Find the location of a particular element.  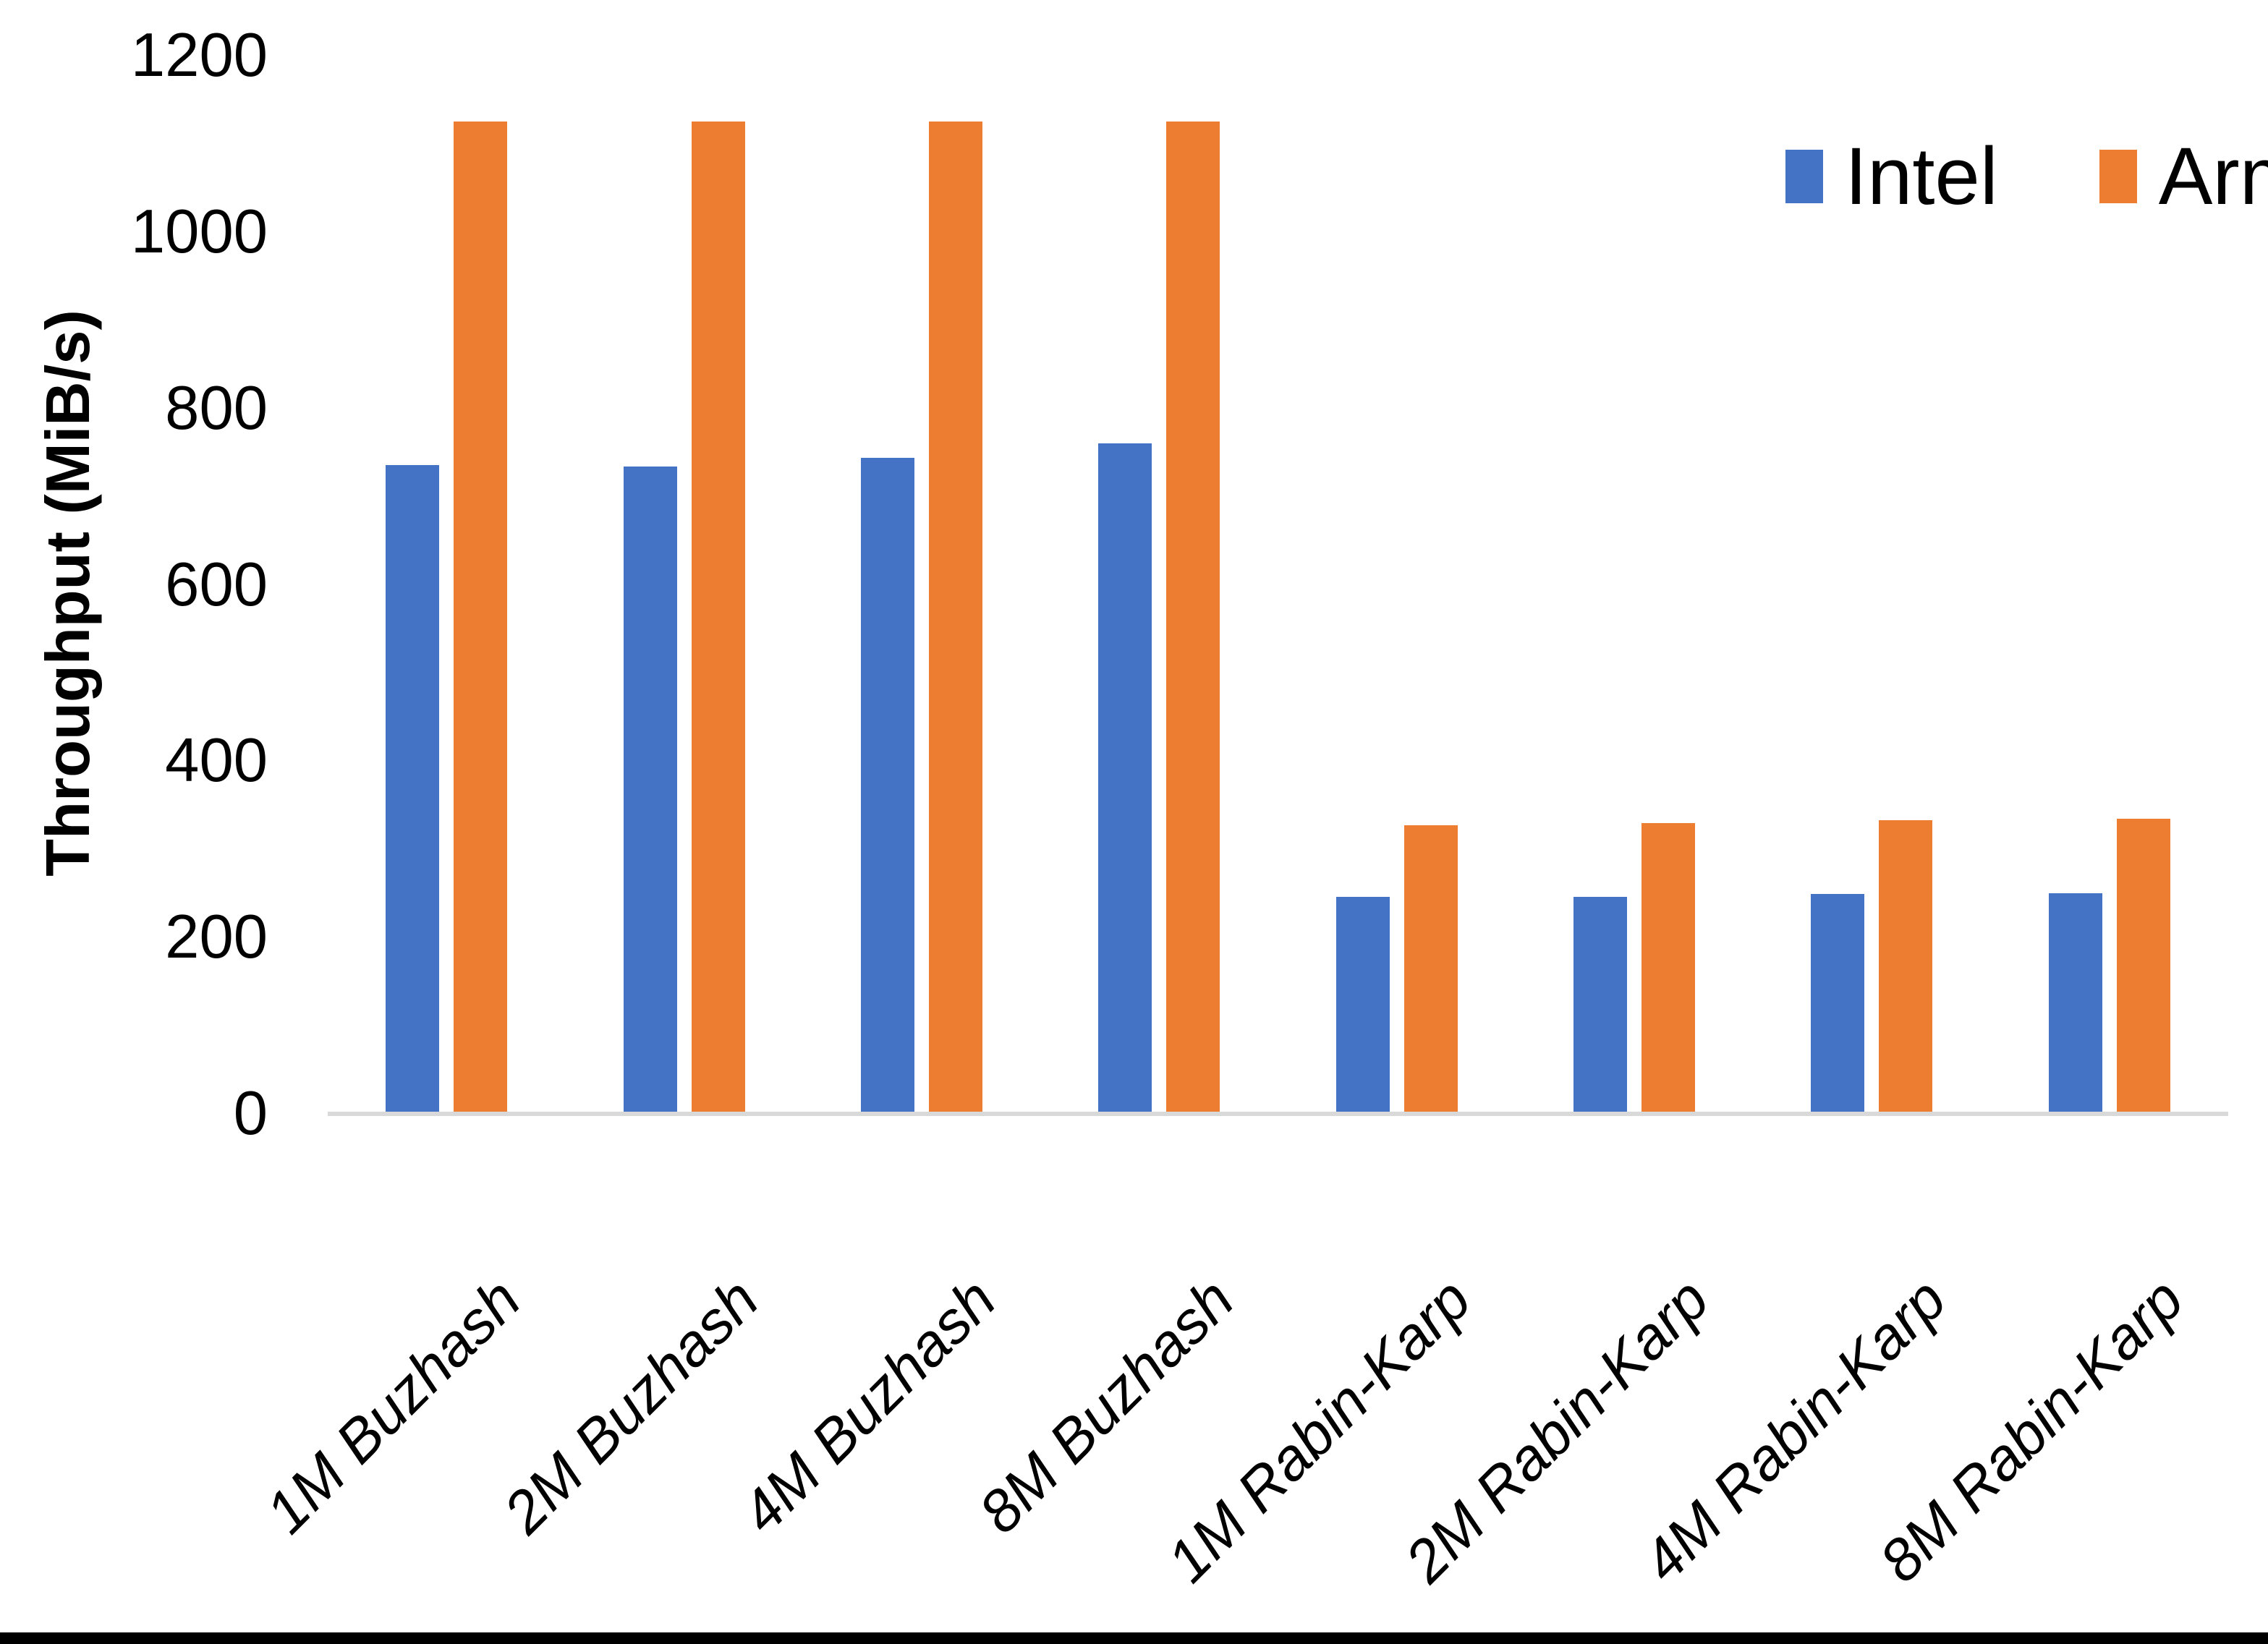

bar-arm-1m-buzhash is located at coordinates (481, 618).